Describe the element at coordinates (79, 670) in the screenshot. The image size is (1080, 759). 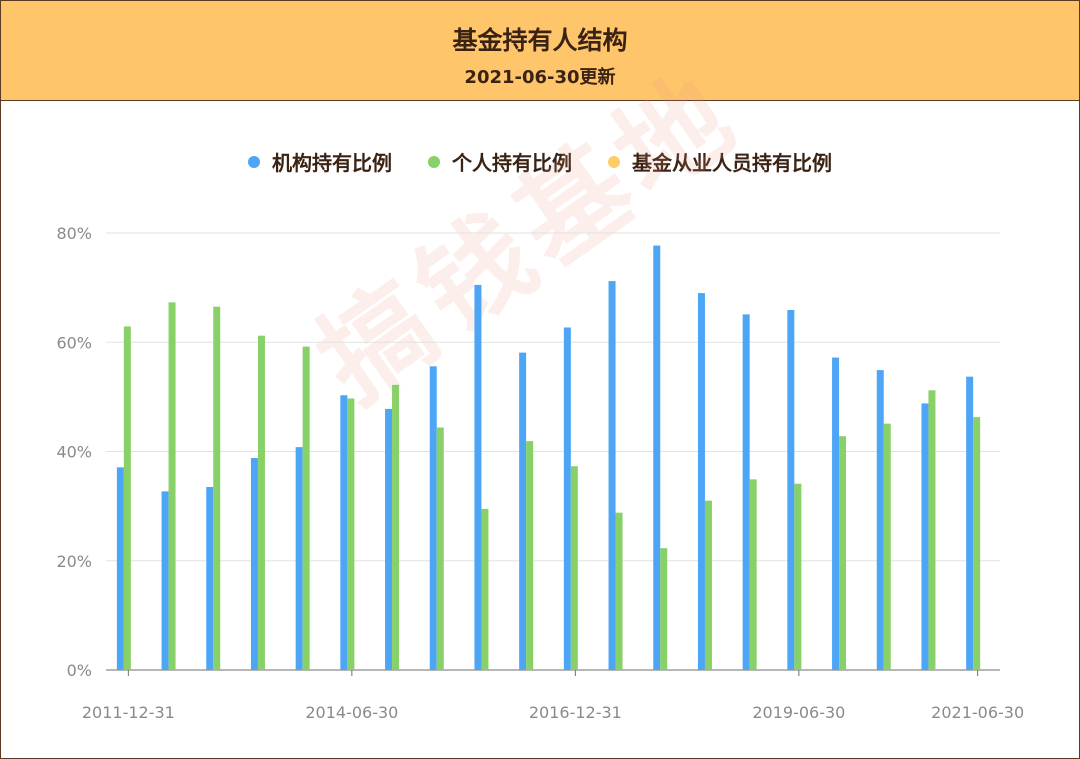
I see `y-tick-label: 0%` at that location.